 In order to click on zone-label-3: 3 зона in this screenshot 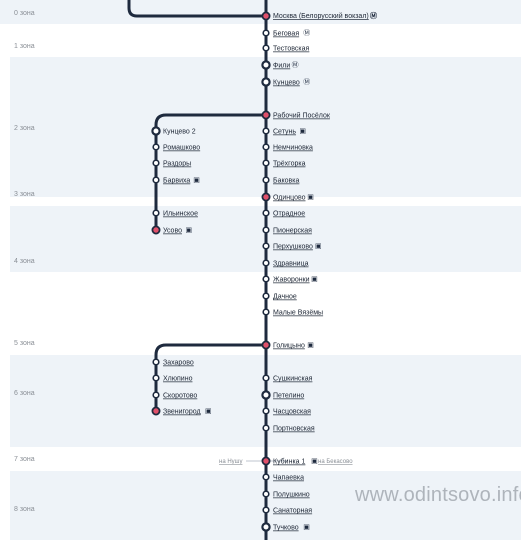, I will do `click(24, 194)`.